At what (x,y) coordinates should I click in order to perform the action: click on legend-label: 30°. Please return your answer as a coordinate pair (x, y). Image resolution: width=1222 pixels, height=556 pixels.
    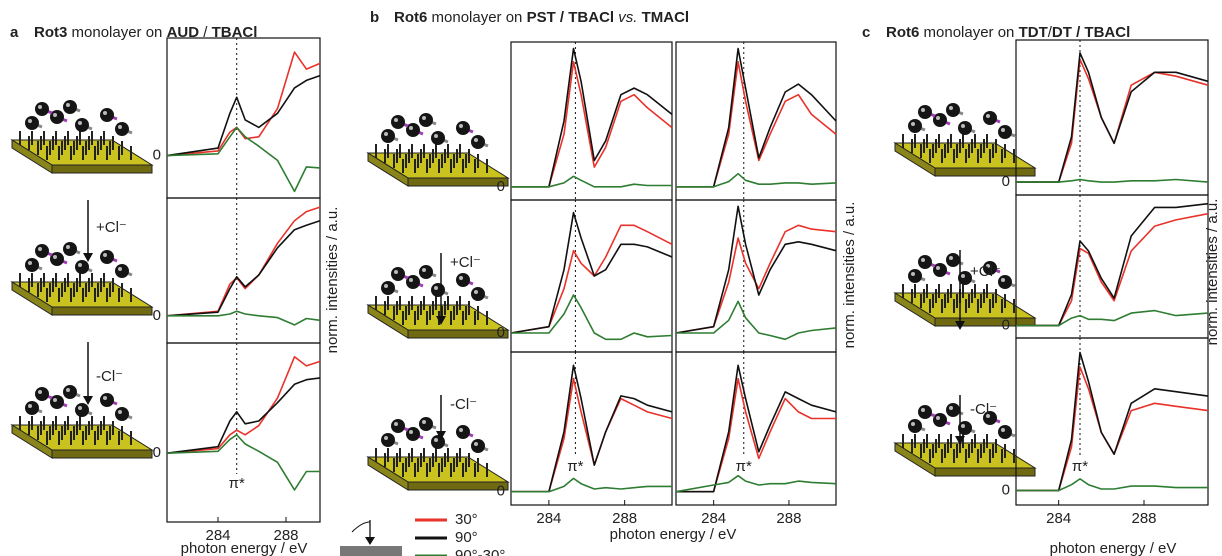
    Looking at the image, I should click on (466, 519).